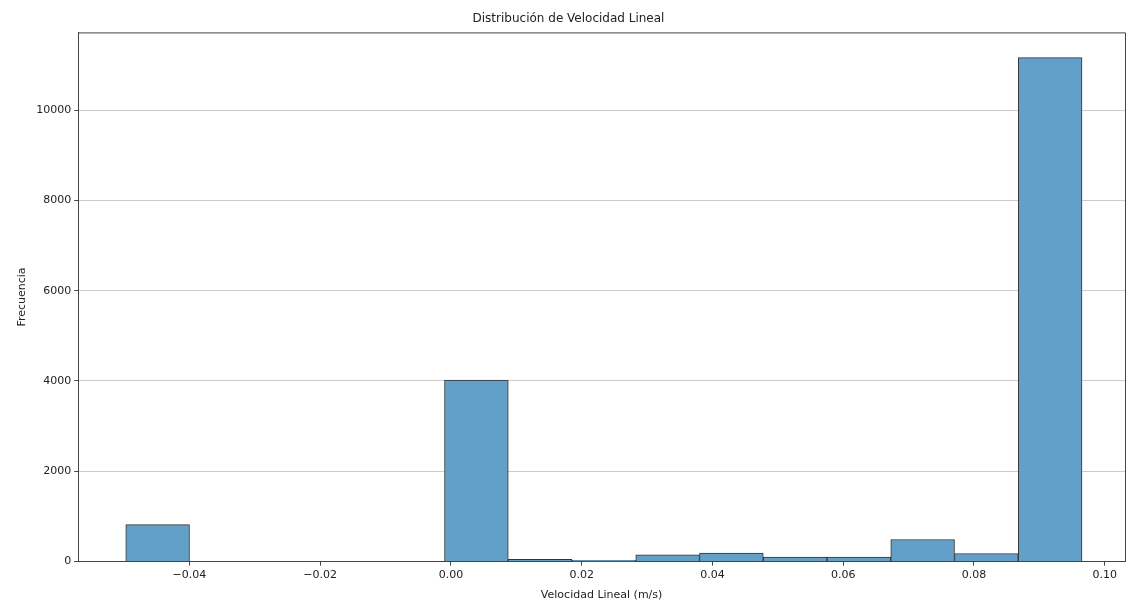 The width and height of the screenshot is (1135, 614). Describe the element at coordinates (320, 575) in the screenshot. I see `x-tick-label: −0.02` at that location.